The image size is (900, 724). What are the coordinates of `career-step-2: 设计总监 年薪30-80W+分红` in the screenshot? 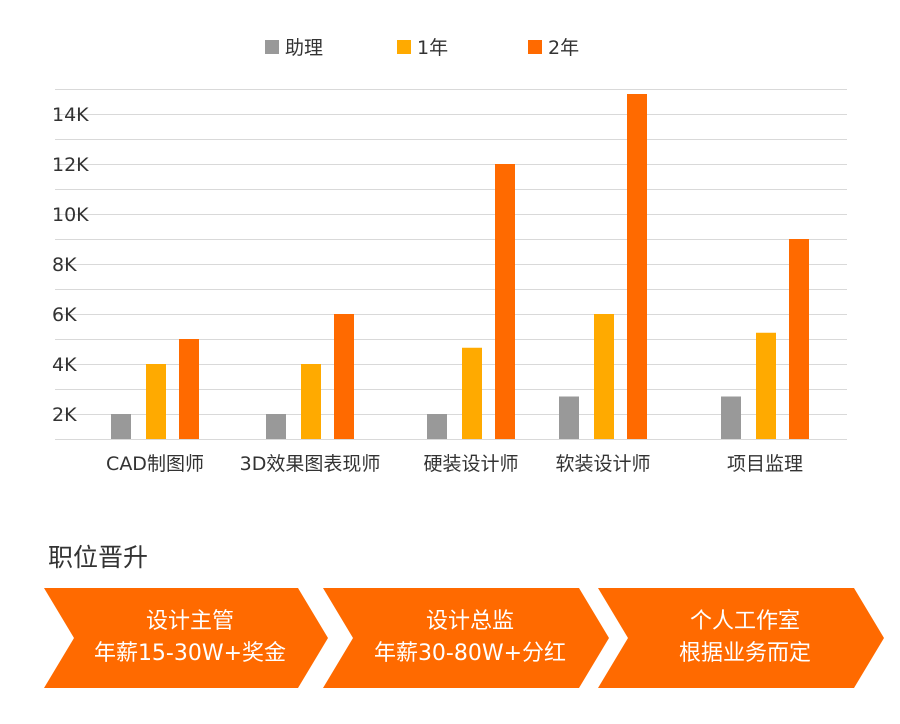 It's located at (466, 638).